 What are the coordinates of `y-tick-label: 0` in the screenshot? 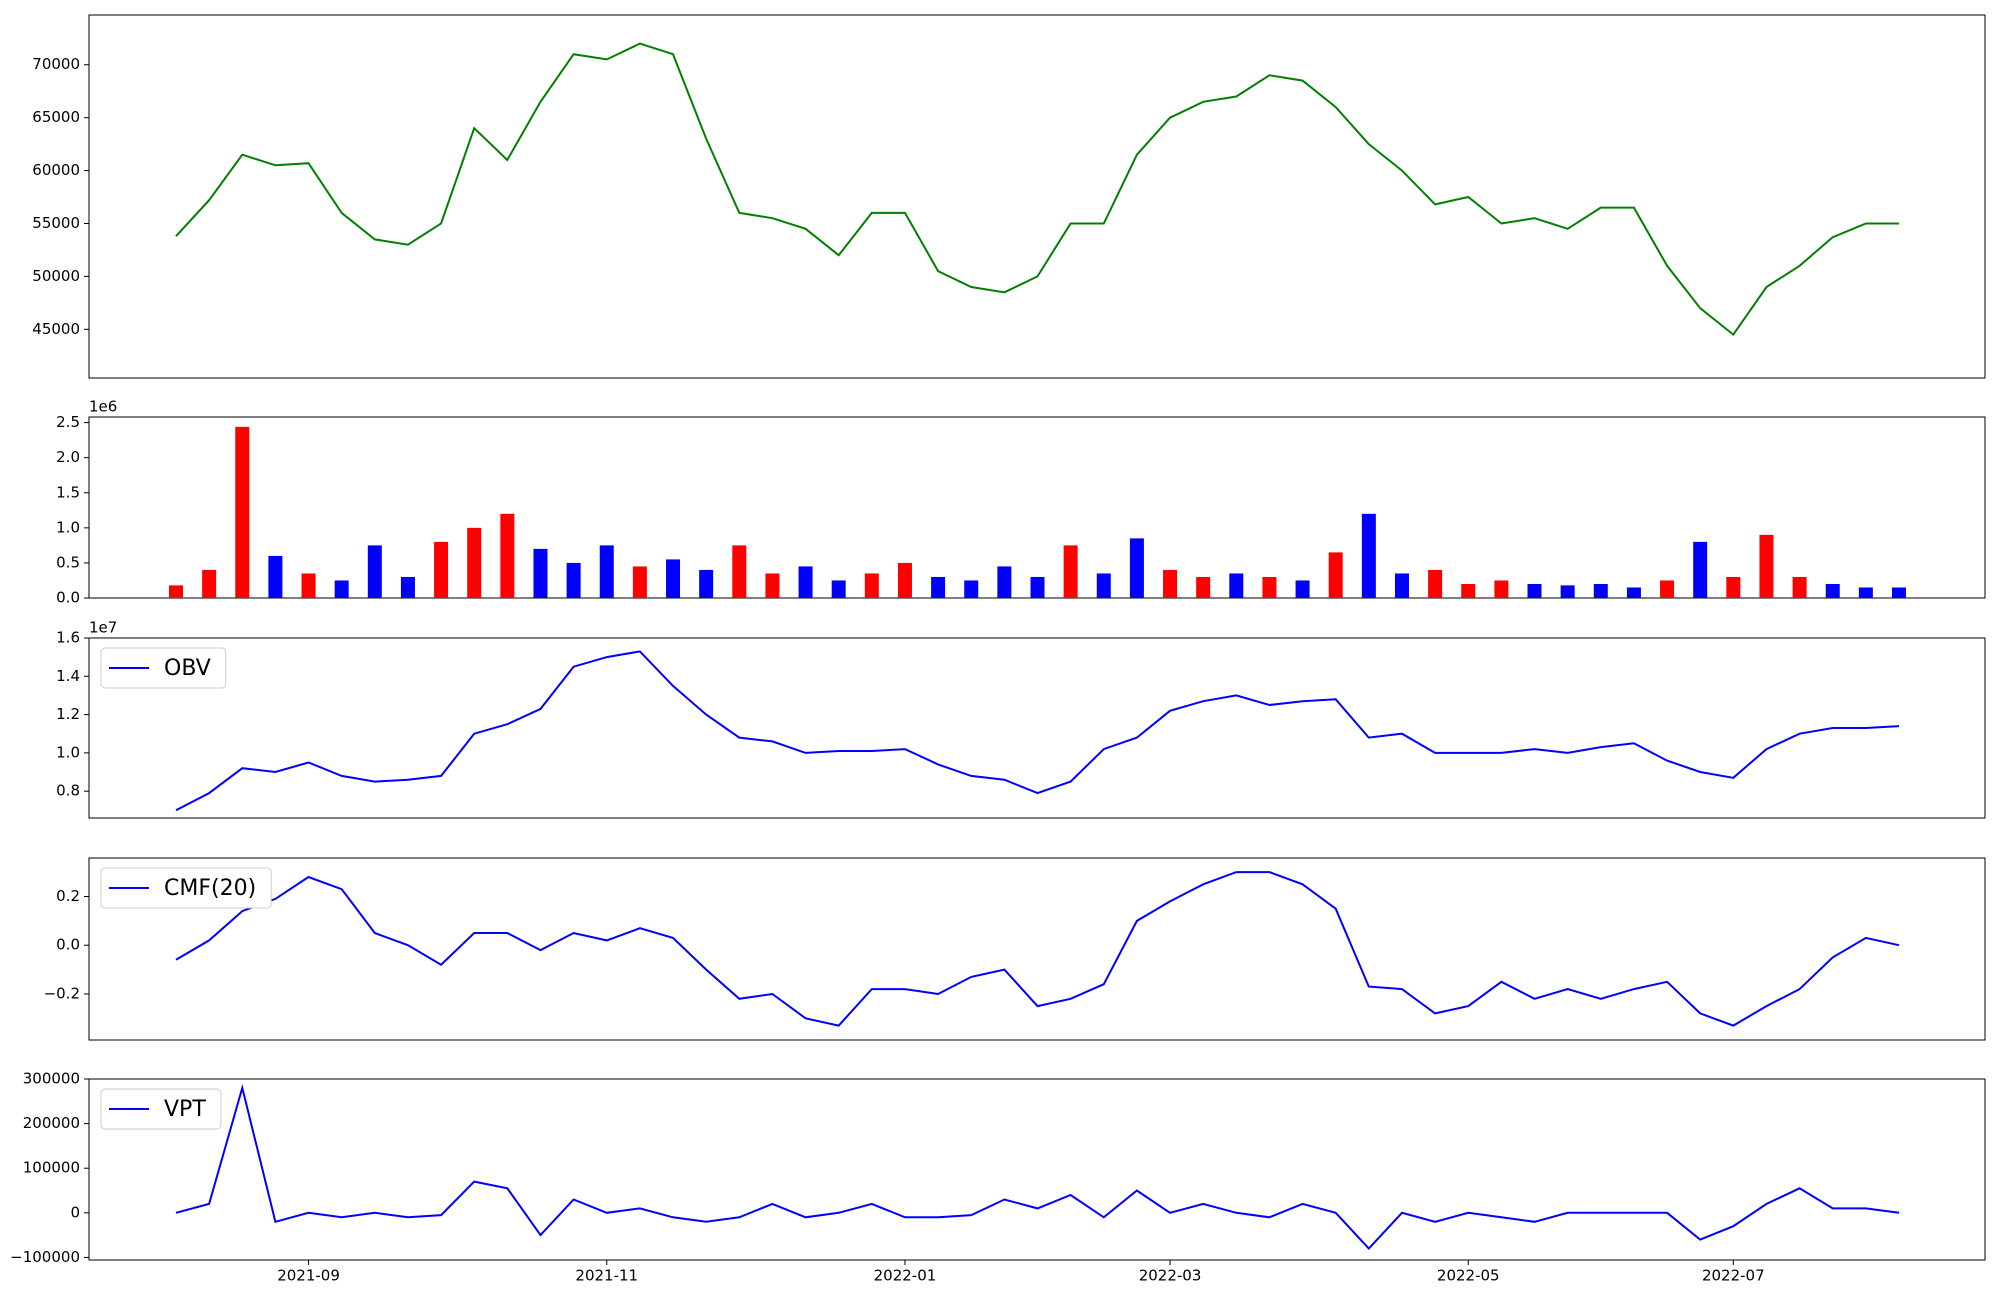 It's located at (75, 1212).